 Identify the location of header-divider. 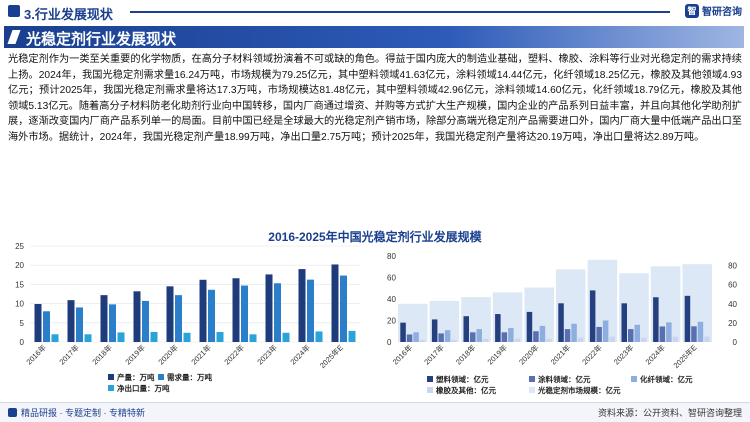
(400, 12).